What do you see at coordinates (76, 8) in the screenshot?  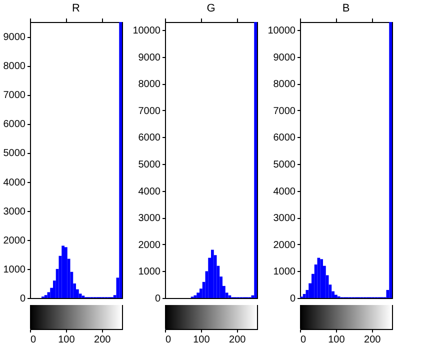 I see `chart-title: R` at bounding box center [76, 8].